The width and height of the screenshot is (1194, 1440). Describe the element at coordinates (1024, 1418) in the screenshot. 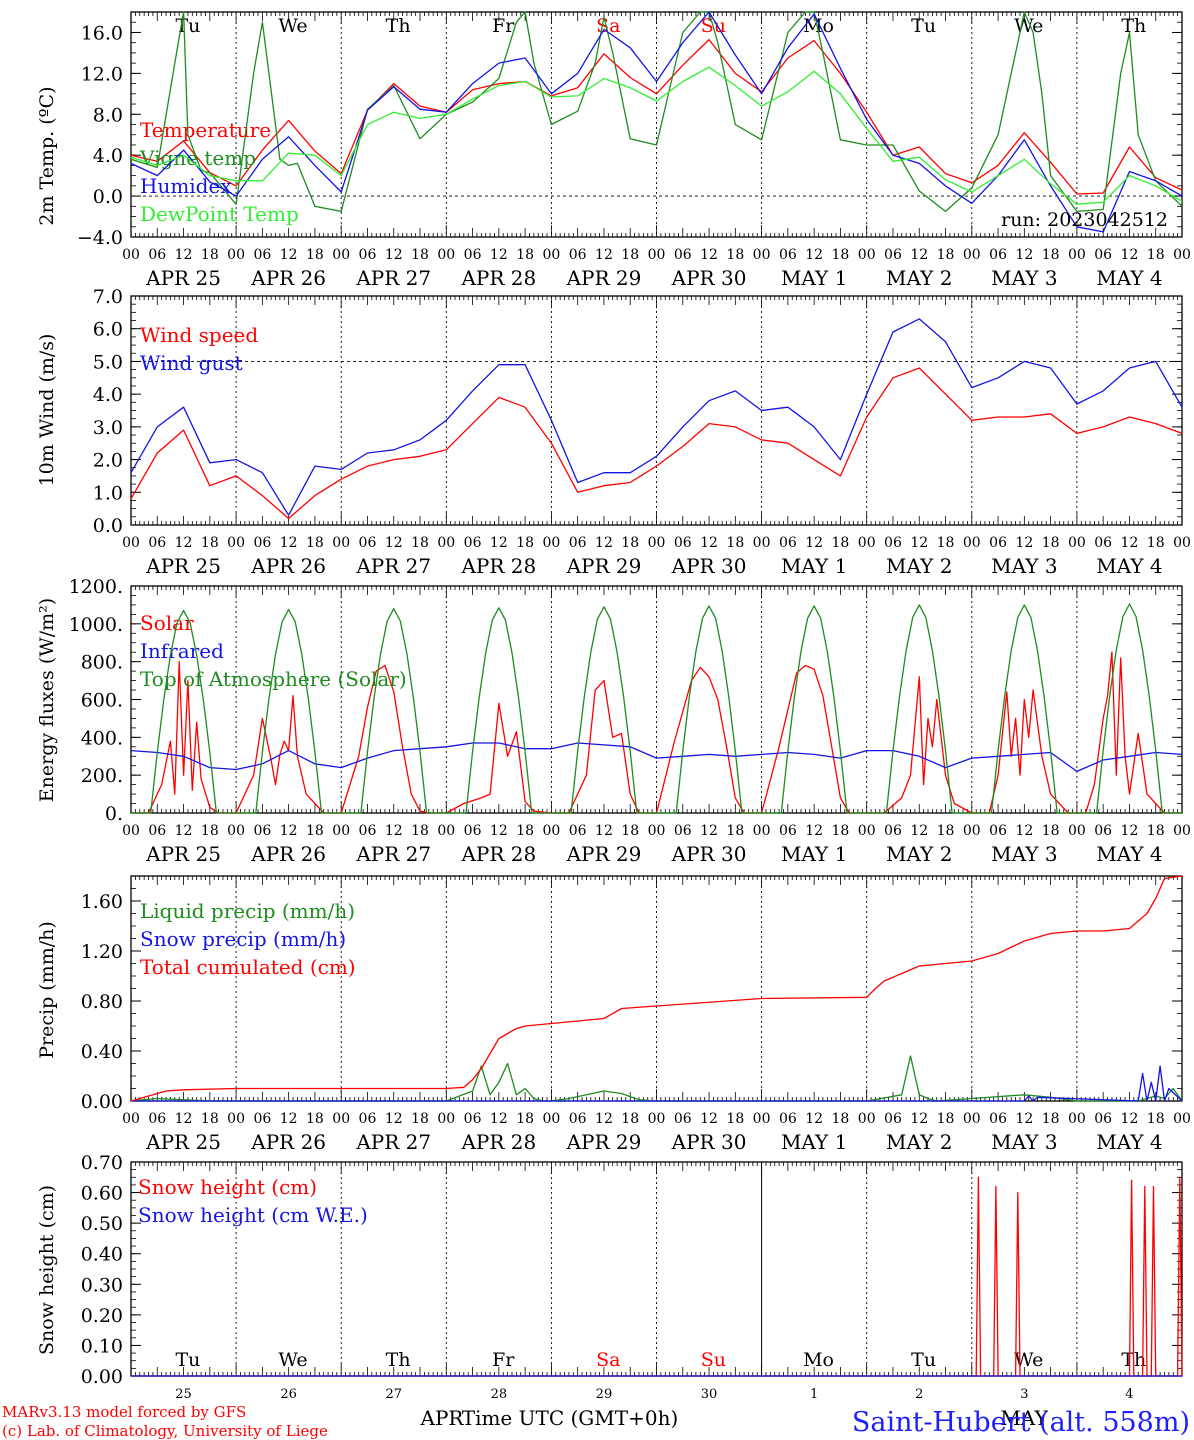

I see `bottom-month-may: MAY` at that location.